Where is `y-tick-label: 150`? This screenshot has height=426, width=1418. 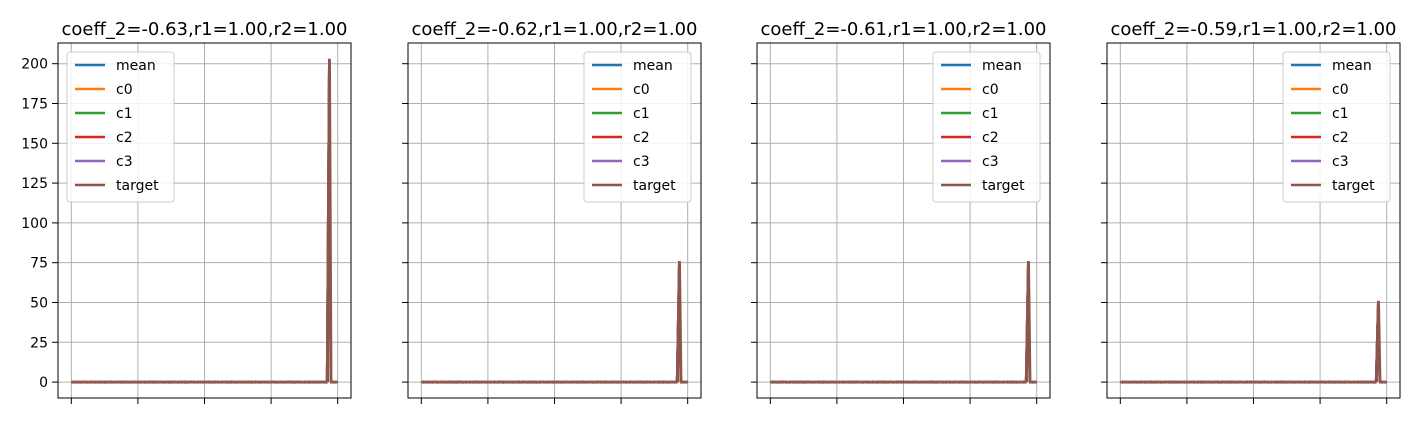
y-tick-label: 150 is located at coordinates (34, 144).